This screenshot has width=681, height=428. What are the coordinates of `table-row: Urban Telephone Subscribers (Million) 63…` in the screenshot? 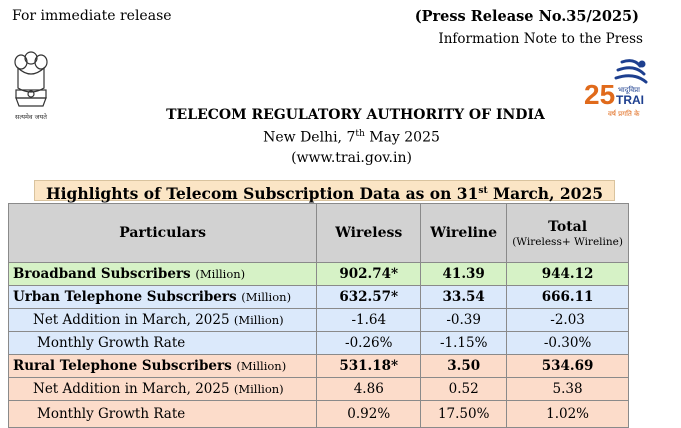 It's located at (318, 297).